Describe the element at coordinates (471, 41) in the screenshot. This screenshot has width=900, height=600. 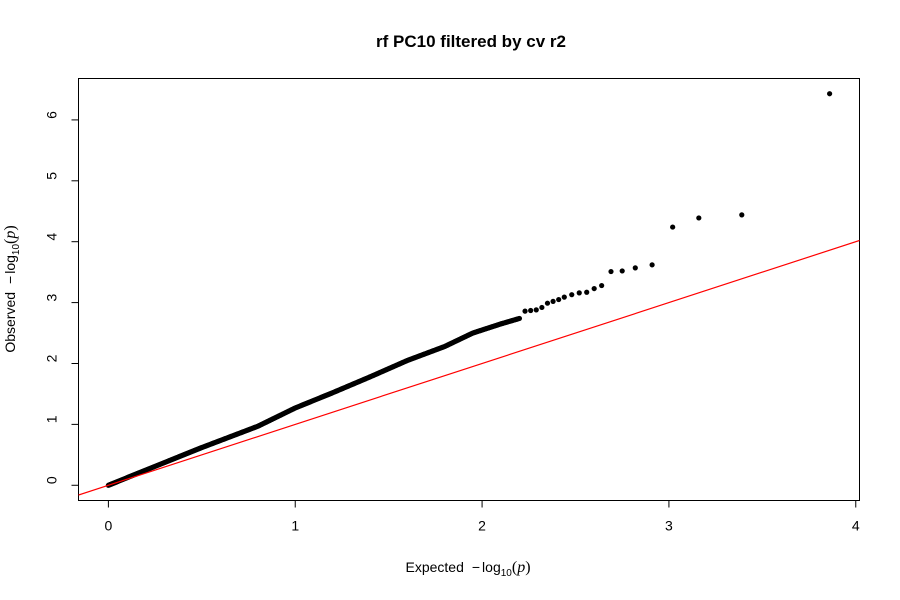
I see `chart-title: rf PC10 filtered by cv r2` at that location.